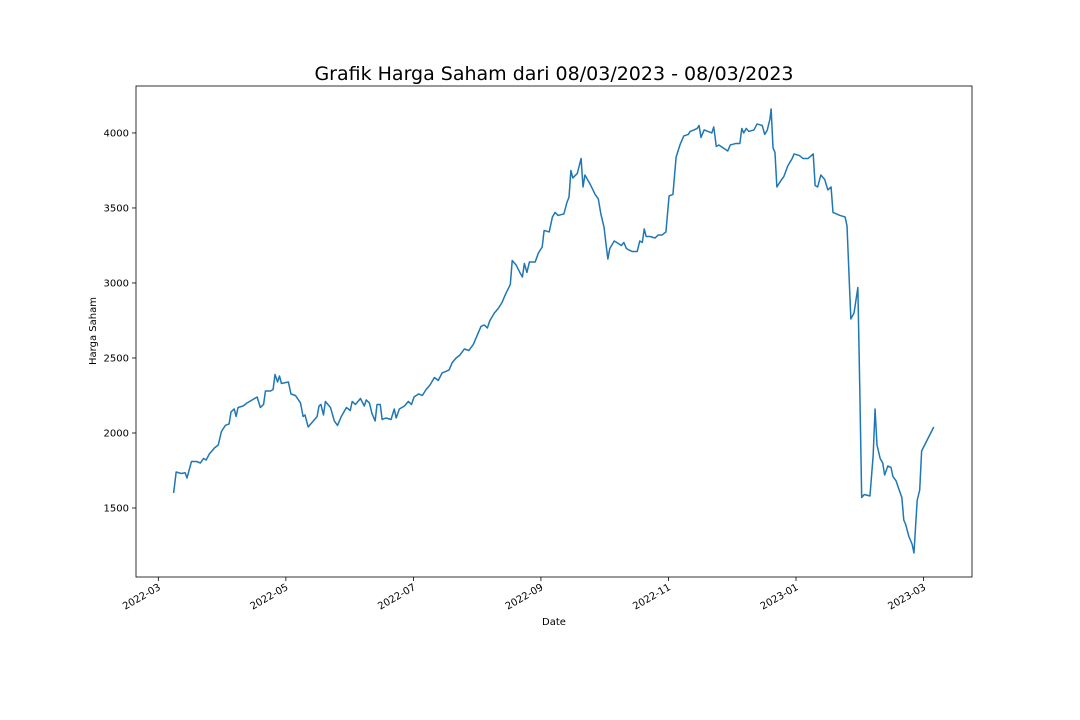 This screenshot has height=720, width=1080. Describe the element at coordinates (116, 283) in the screenshot. I see `y-tick-label: 3000` at that location.